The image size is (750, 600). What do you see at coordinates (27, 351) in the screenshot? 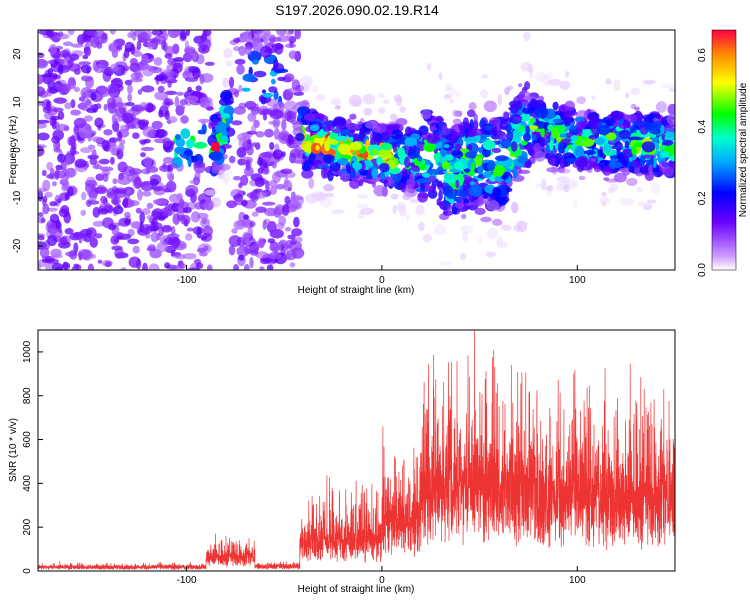
I see `y-tick-label: 1000` at bounding box center [27, 351].